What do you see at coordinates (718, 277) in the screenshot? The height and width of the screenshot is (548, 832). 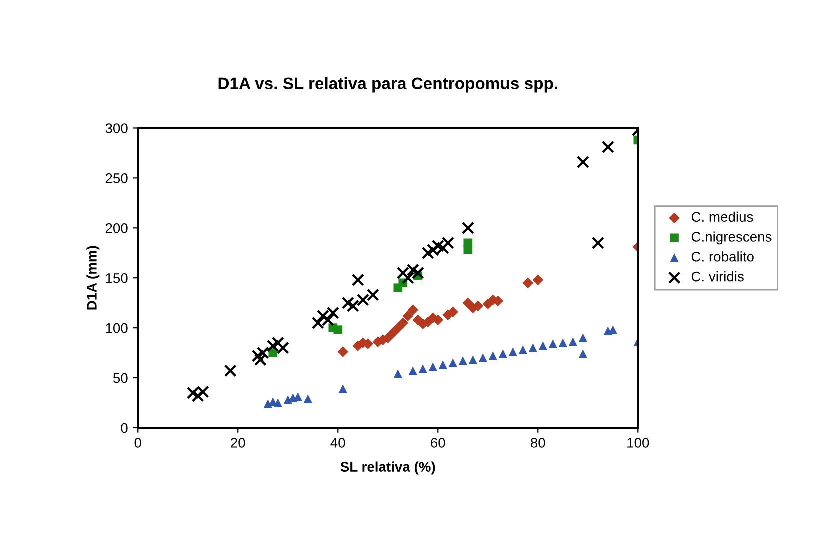 I see `legend-label: C. viridis` at bounding box center [718, 277].